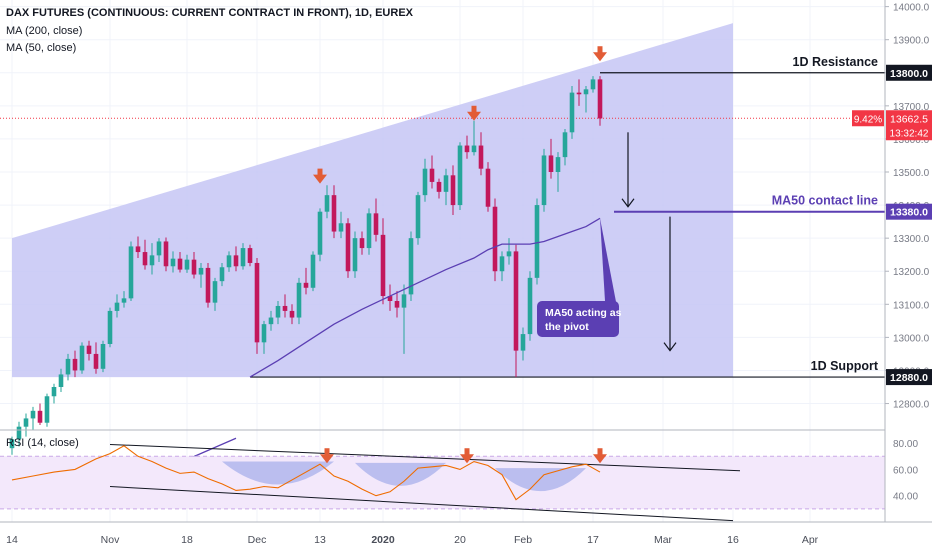 The image size is (932, 550). What do you see at coordinates (733, 540) in the screenshot?
I see `time-axis-label: 16` at bounding box center [733, 540].